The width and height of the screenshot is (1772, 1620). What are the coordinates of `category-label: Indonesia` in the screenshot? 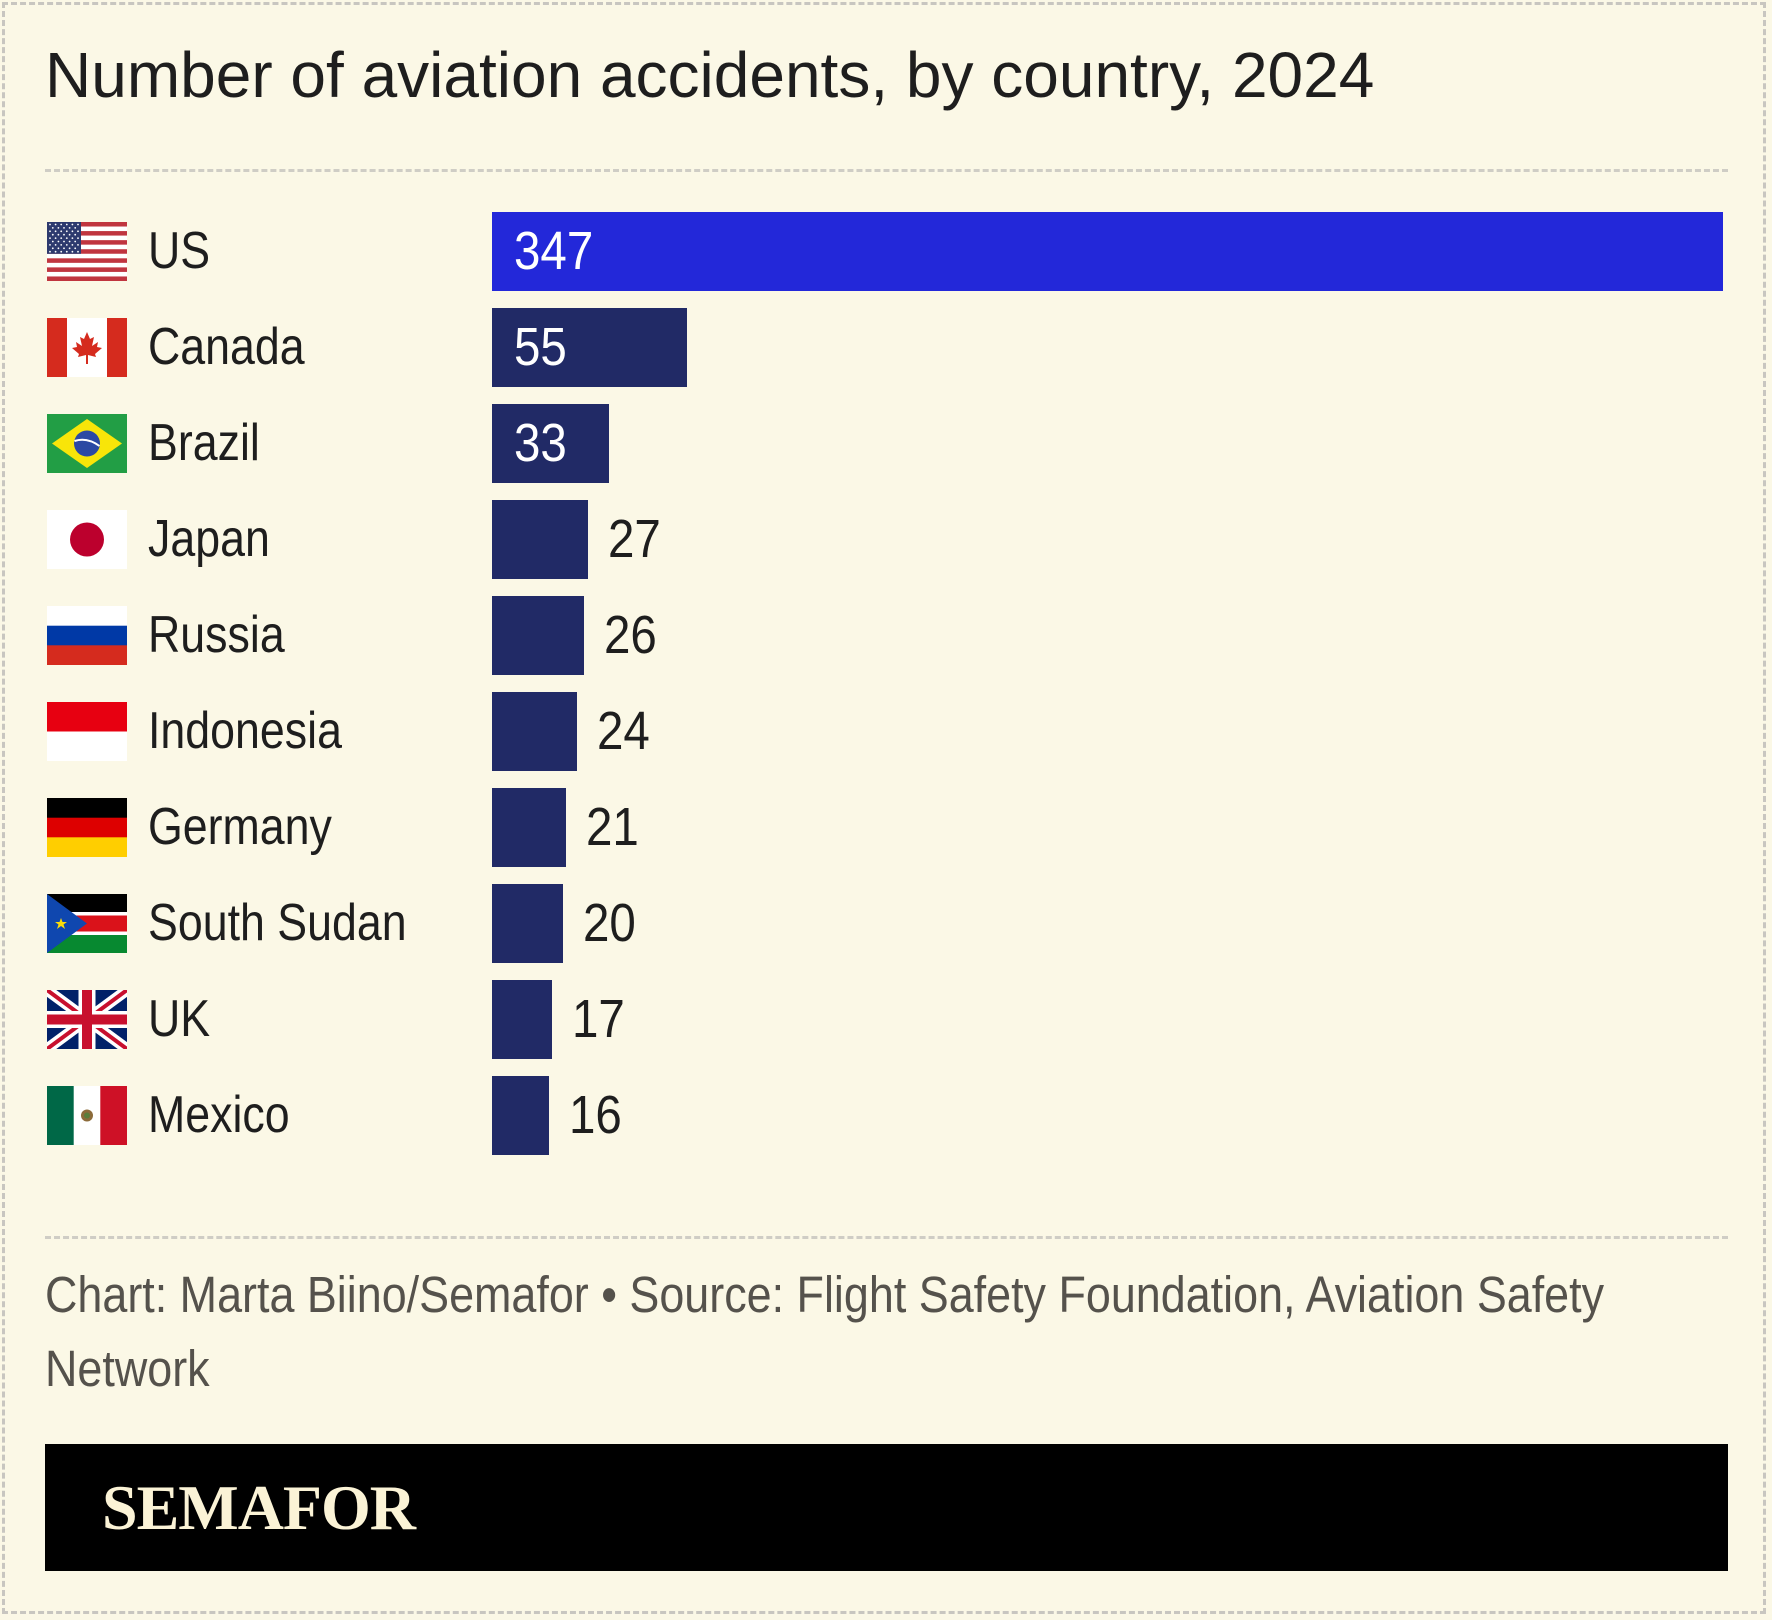 It's located at (245, 731).